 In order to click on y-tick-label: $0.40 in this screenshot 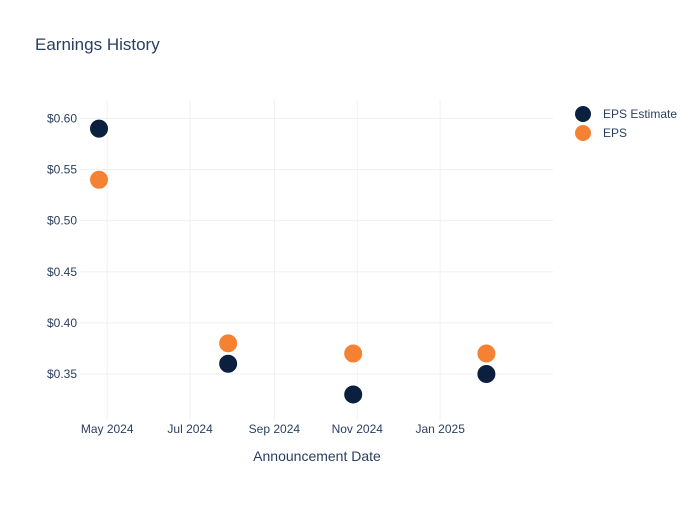, I will do `click(62, 323)`.